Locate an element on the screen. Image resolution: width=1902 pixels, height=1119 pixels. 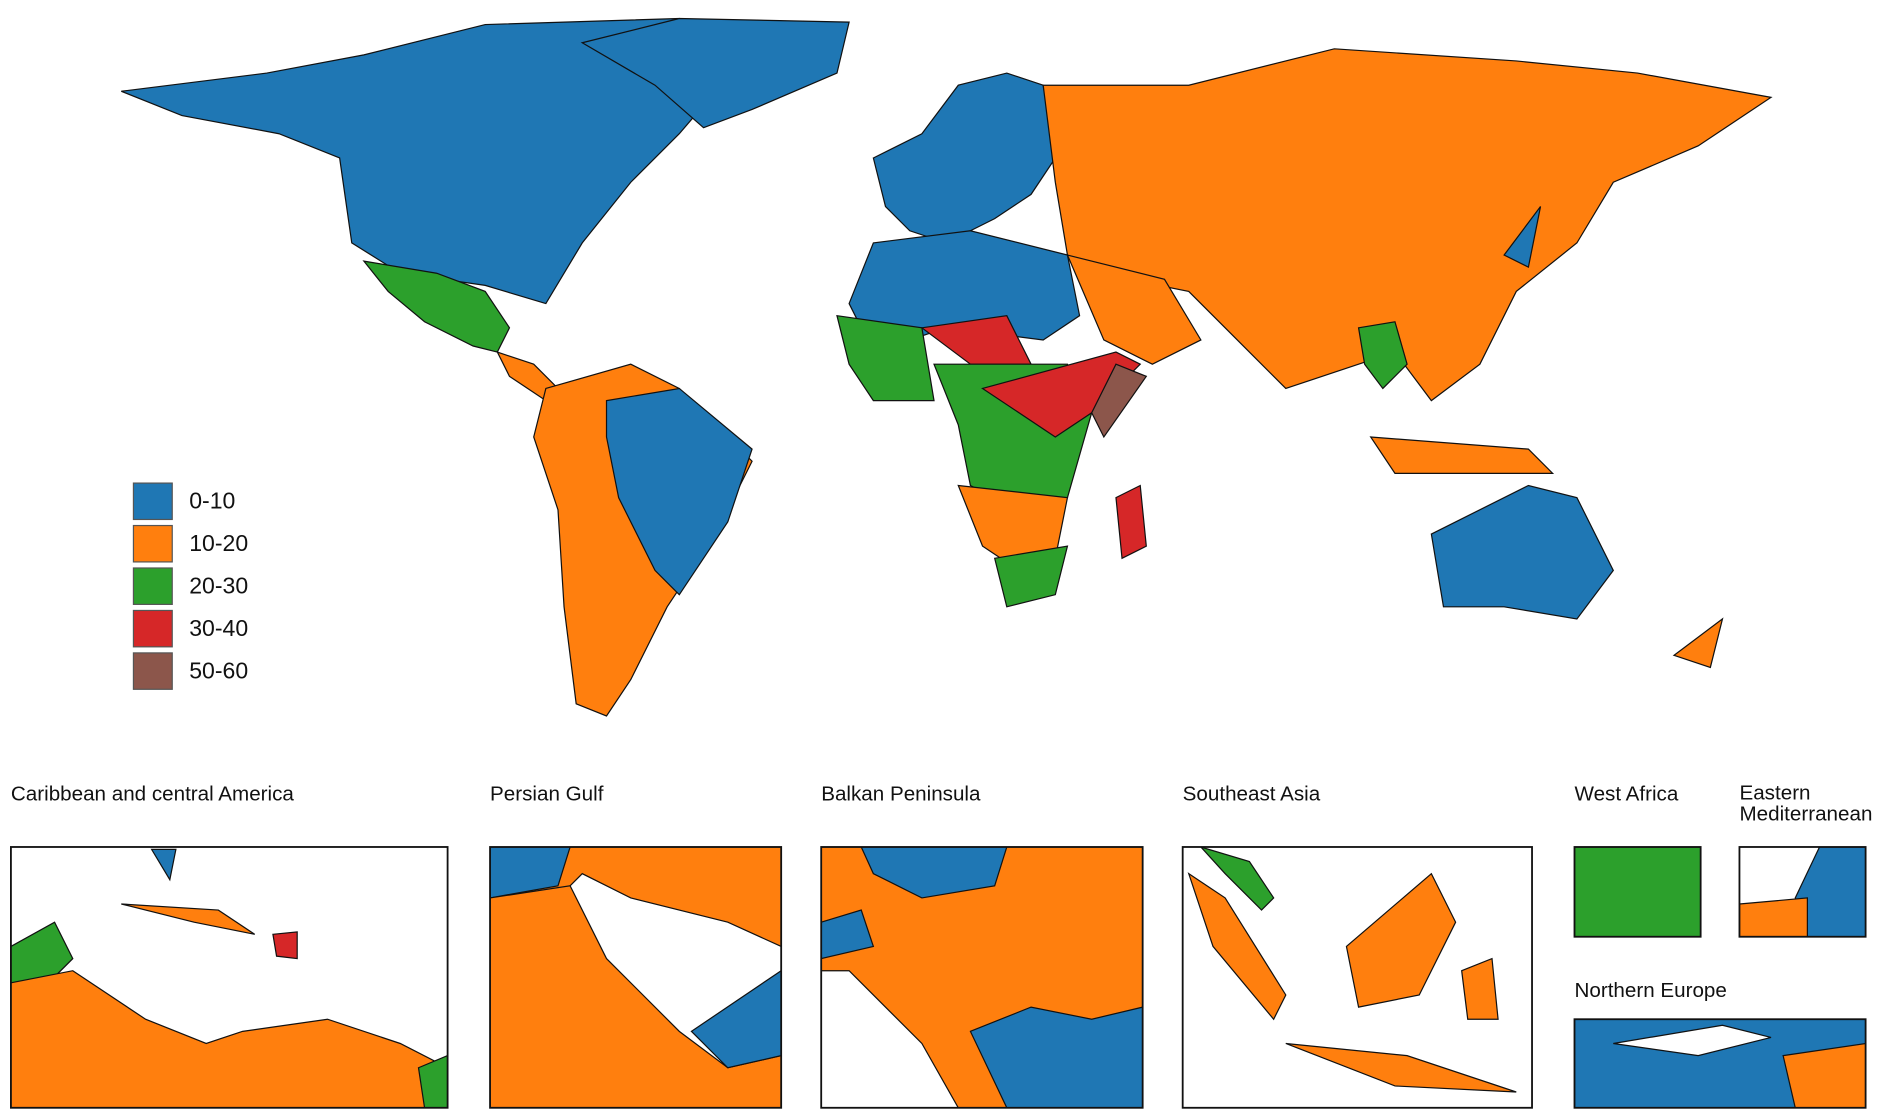
legend-label: 50-60 is located at coordinates (218, 670).